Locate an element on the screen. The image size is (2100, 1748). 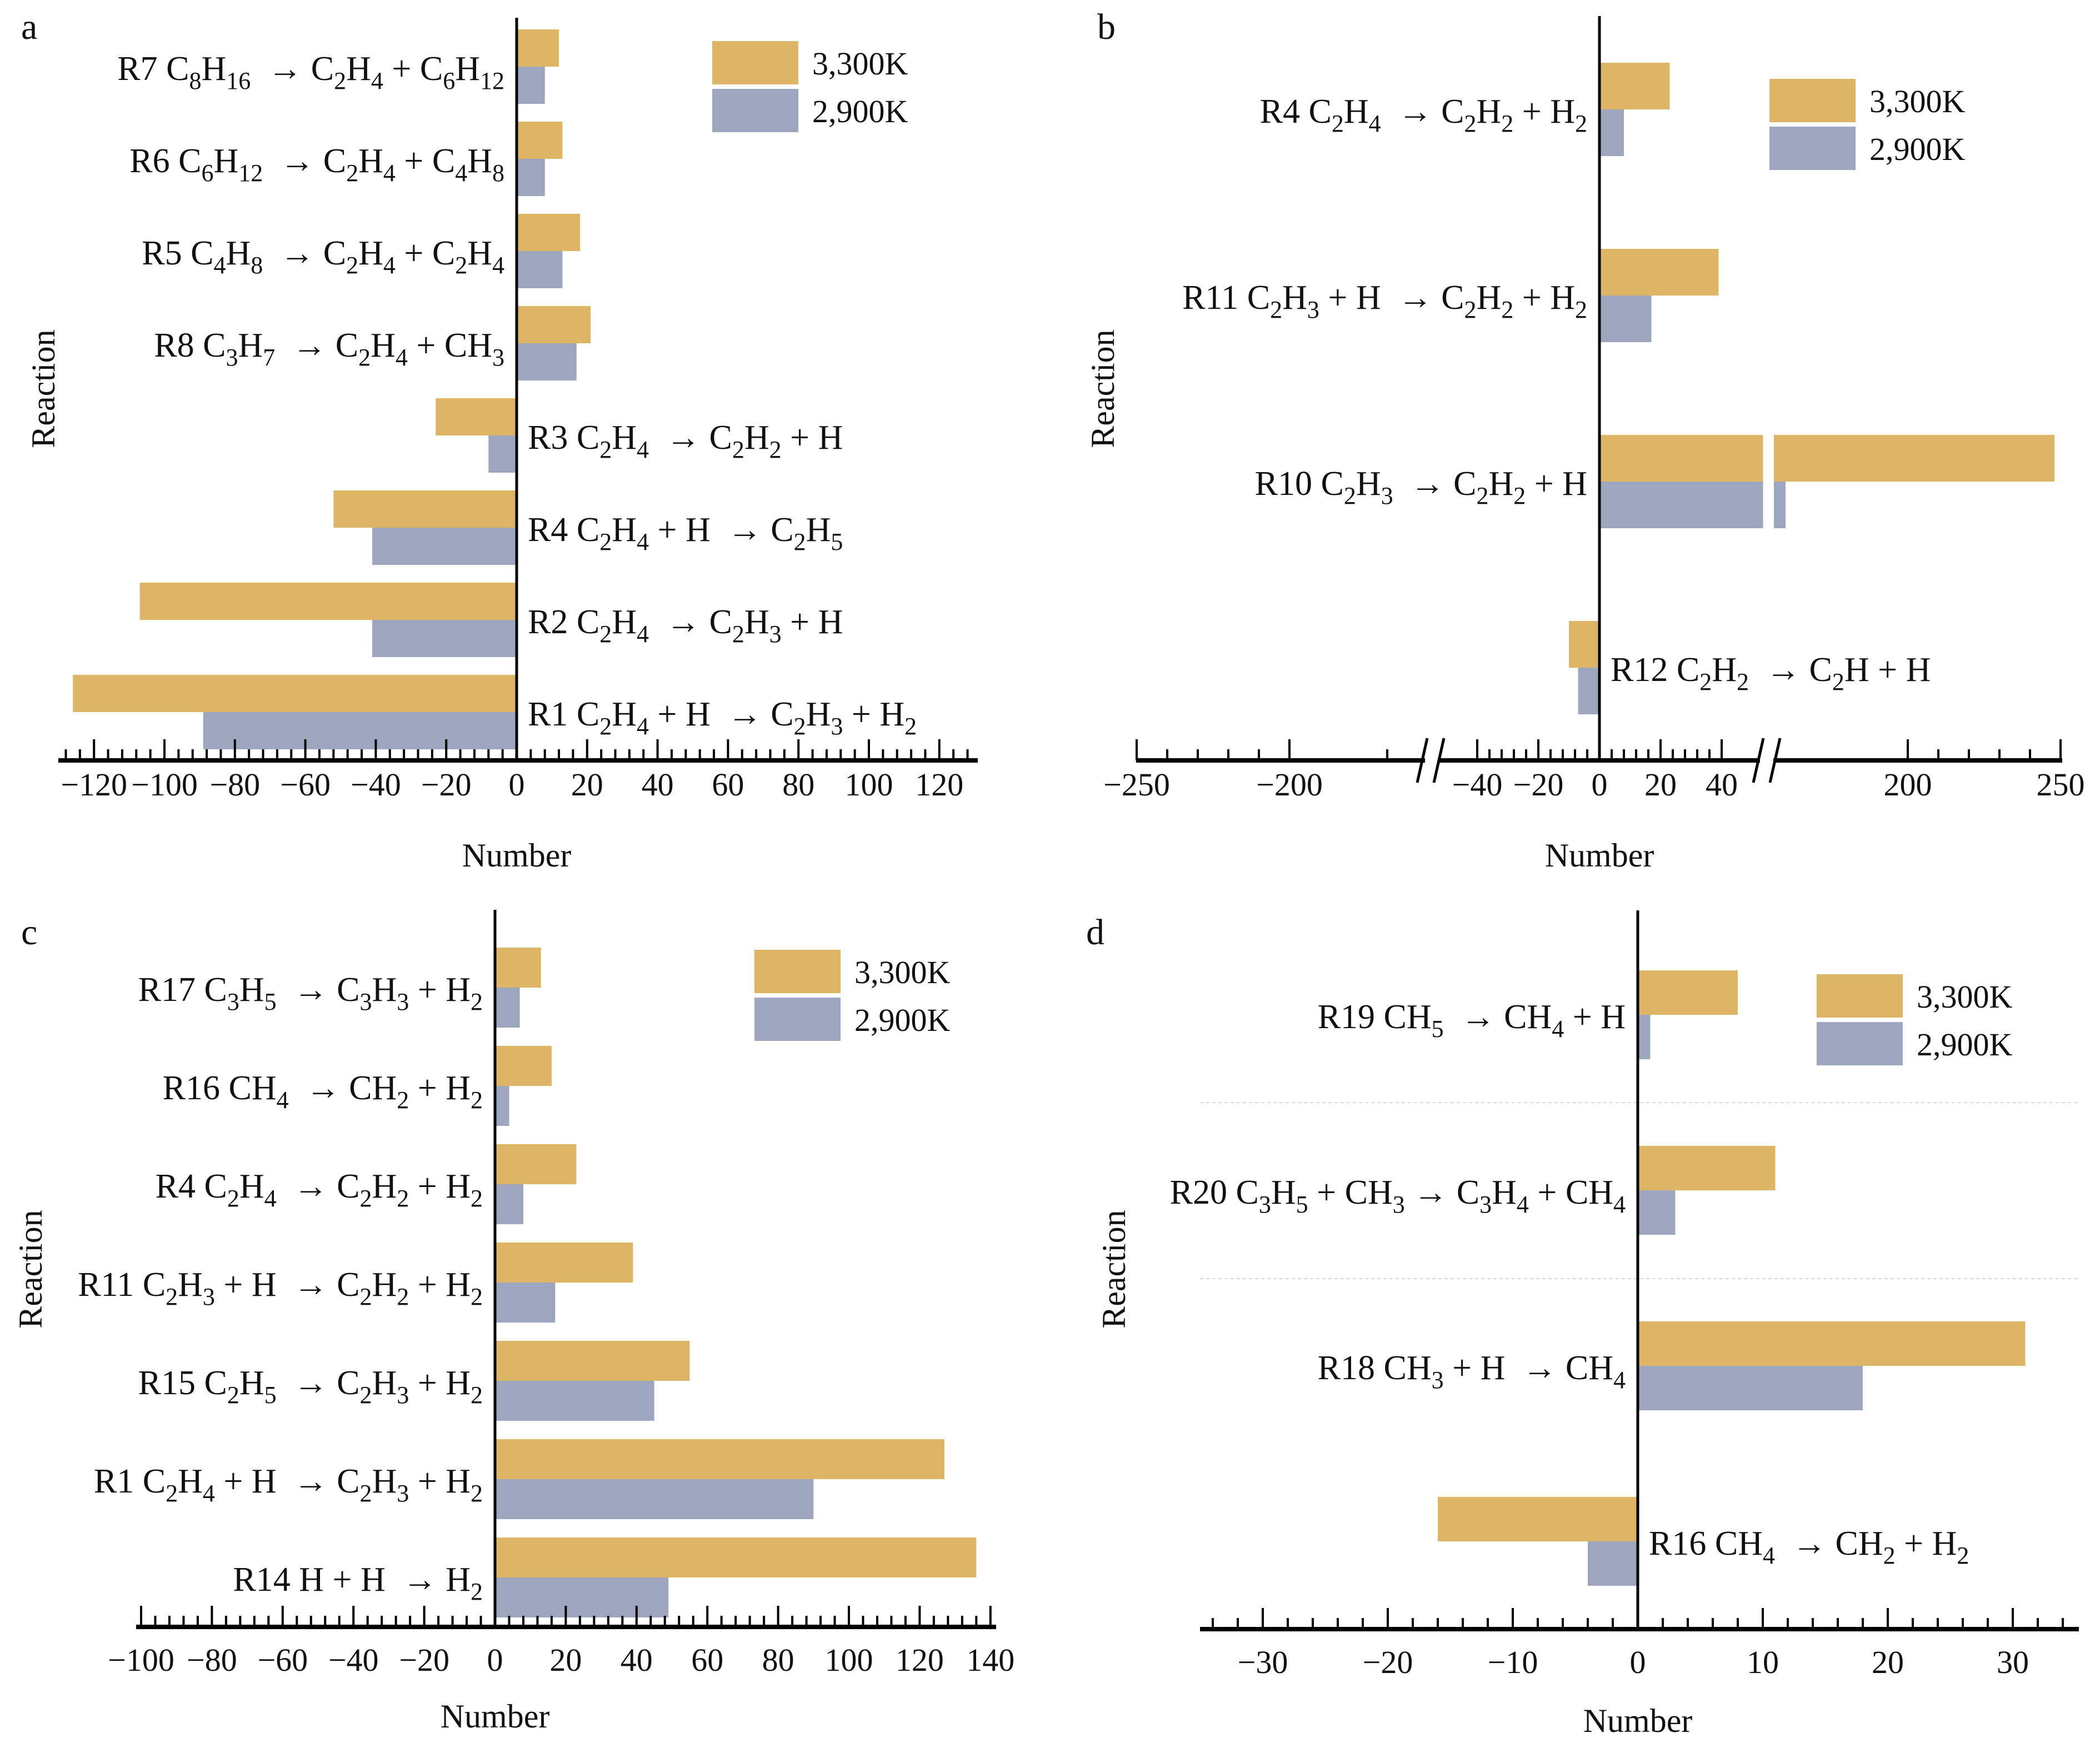
subscript: 6 is located at coordinates (449, 80).